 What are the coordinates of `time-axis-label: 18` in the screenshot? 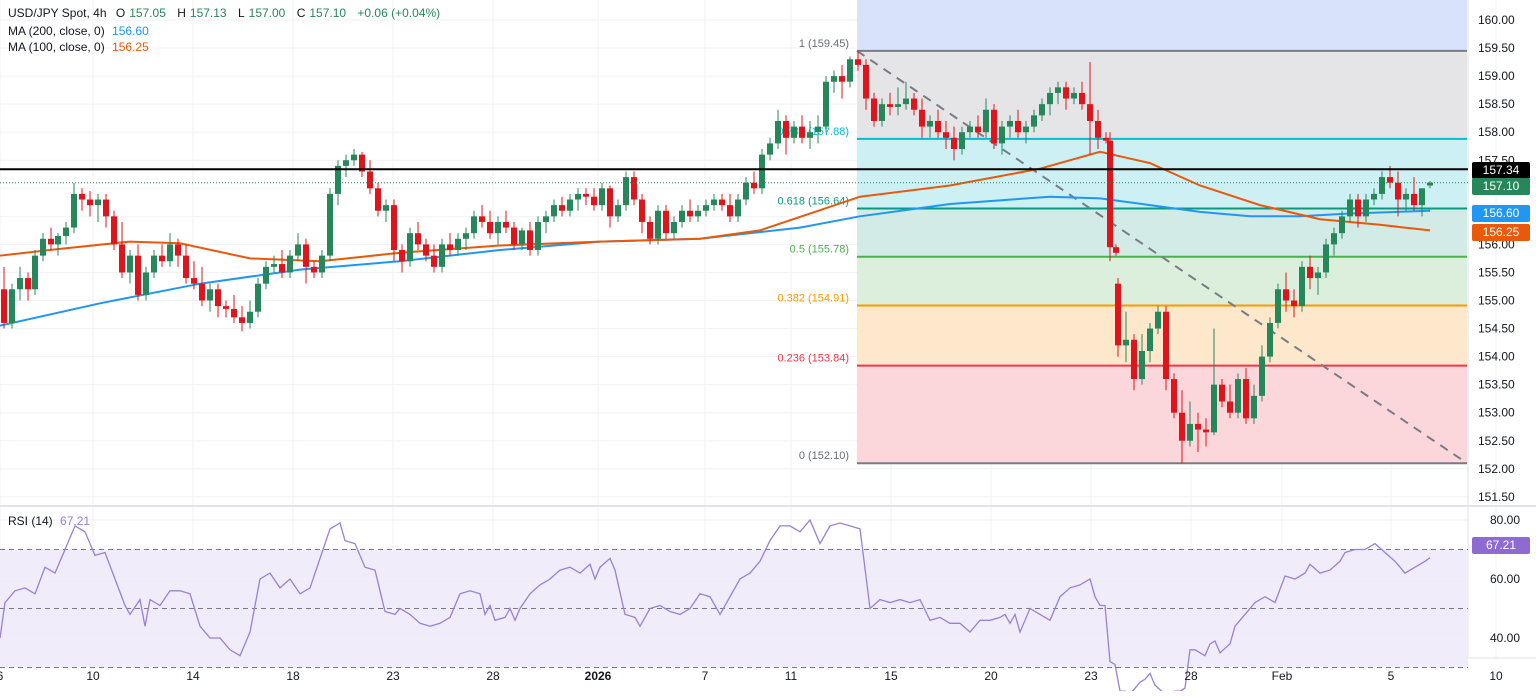 It's located at (293, 676).